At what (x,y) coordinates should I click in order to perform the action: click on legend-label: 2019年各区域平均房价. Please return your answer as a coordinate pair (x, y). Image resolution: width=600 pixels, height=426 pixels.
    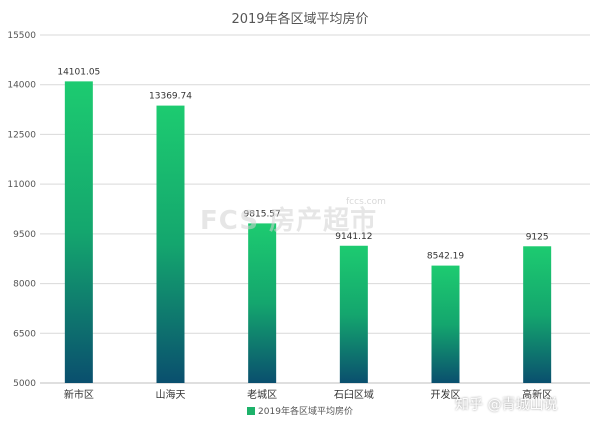
    Looking at the image, I should click on (305, 412).